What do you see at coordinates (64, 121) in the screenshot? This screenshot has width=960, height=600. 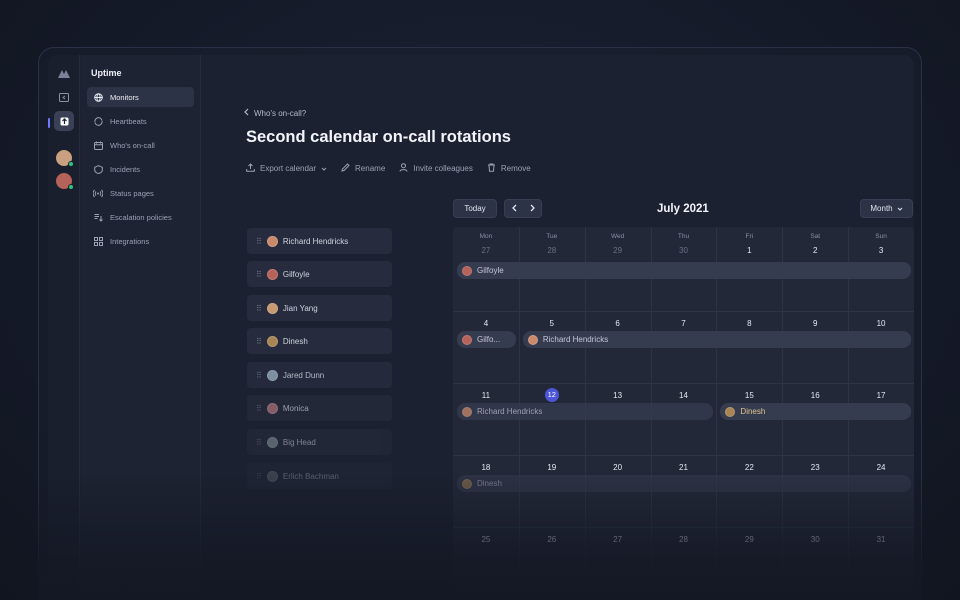 I see `uptime-app-icon` at bounding box center [64, 121].